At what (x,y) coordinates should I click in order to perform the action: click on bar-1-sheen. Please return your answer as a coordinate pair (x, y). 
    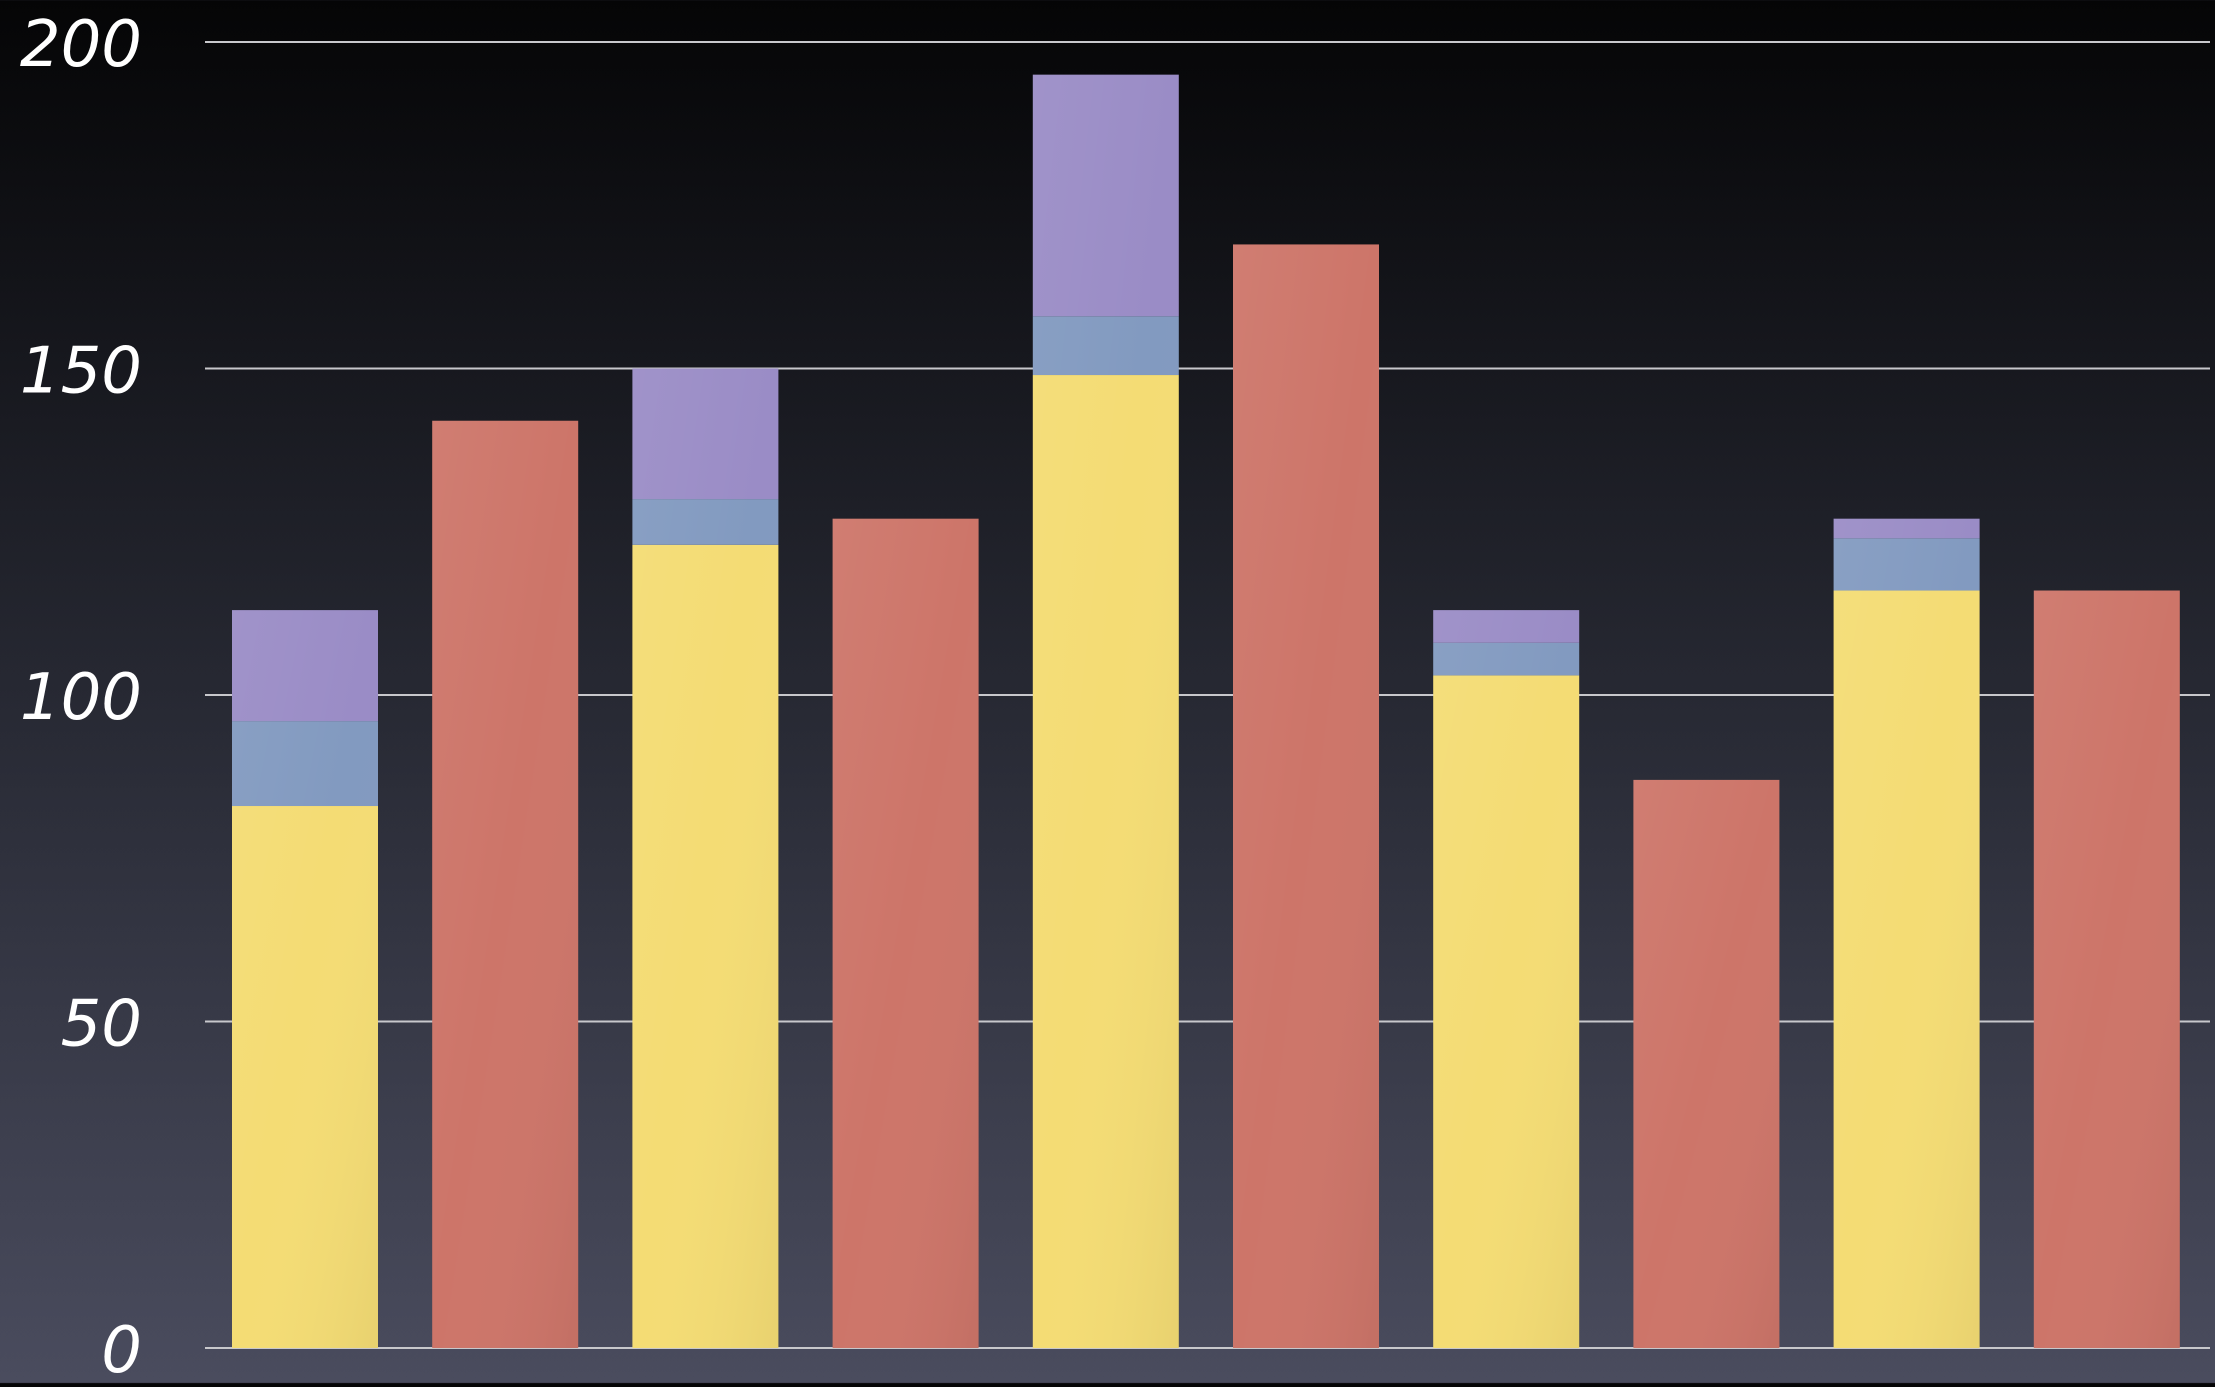
    Looking at the image, I should click on (305, 979).